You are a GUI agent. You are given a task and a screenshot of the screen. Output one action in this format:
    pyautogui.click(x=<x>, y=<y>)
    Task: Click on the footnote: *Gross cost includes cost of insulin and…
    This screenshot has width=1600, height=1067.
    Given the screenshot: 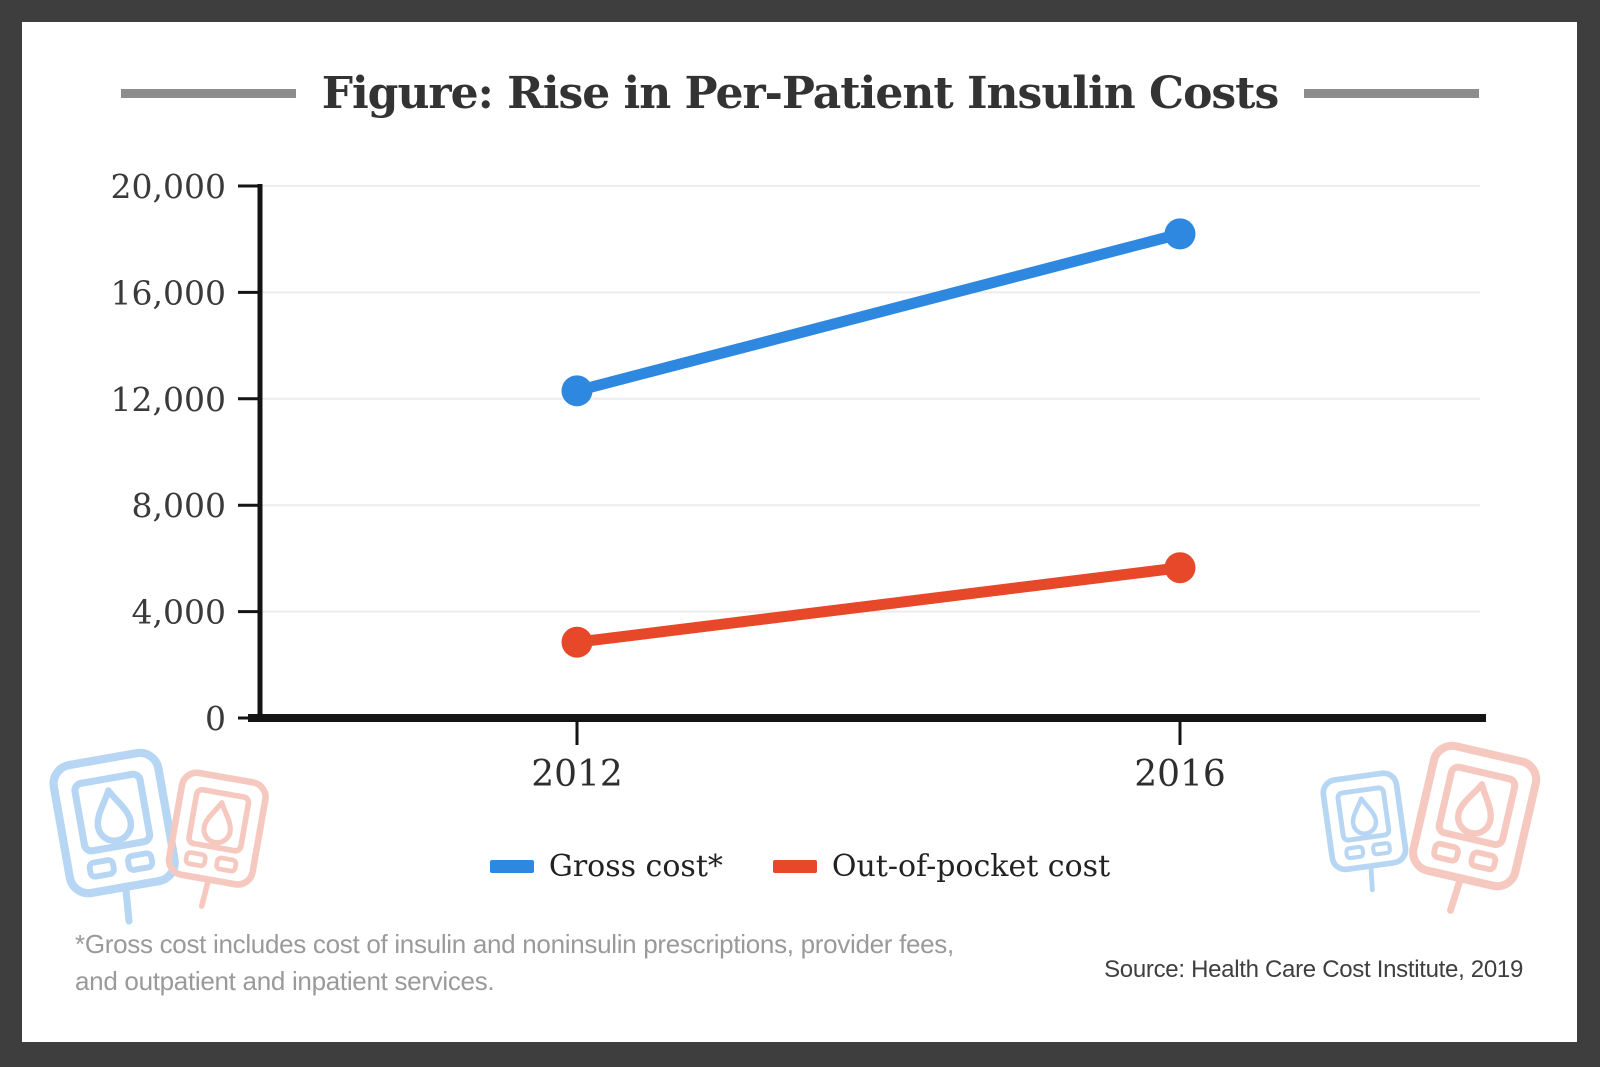 What is the action you would take?
    pyautogui.click(x=514, y=962)
    